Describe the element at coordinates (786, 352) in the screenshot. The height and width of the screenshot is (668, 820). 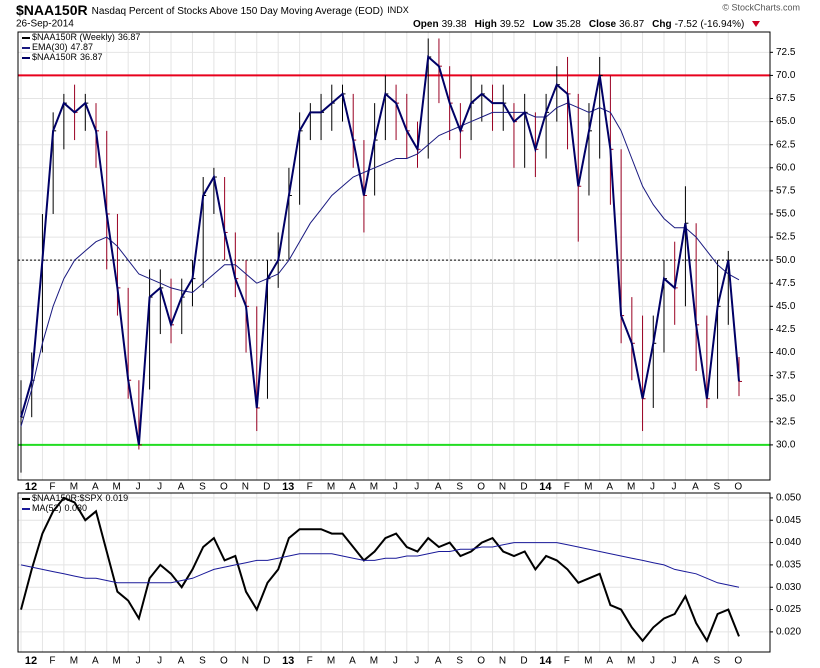
I see `y-tick-label: 40.0` at that location.